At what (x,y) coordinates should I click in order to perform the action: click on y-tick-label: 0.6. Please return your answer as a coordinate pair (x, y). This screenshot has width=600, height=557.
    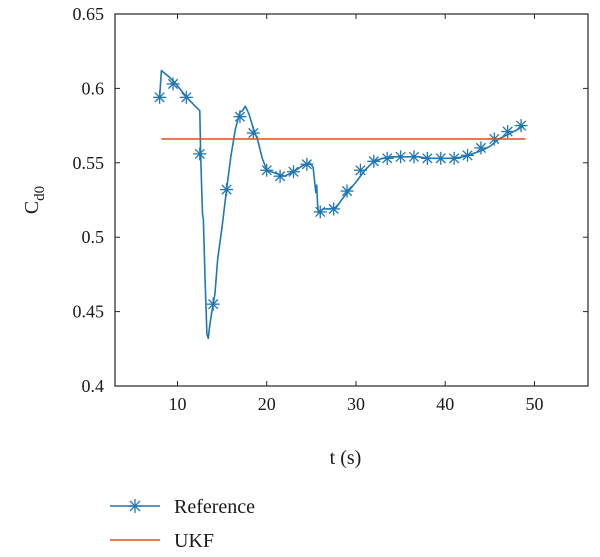
    Looking at the image, I should click on (93, 88).